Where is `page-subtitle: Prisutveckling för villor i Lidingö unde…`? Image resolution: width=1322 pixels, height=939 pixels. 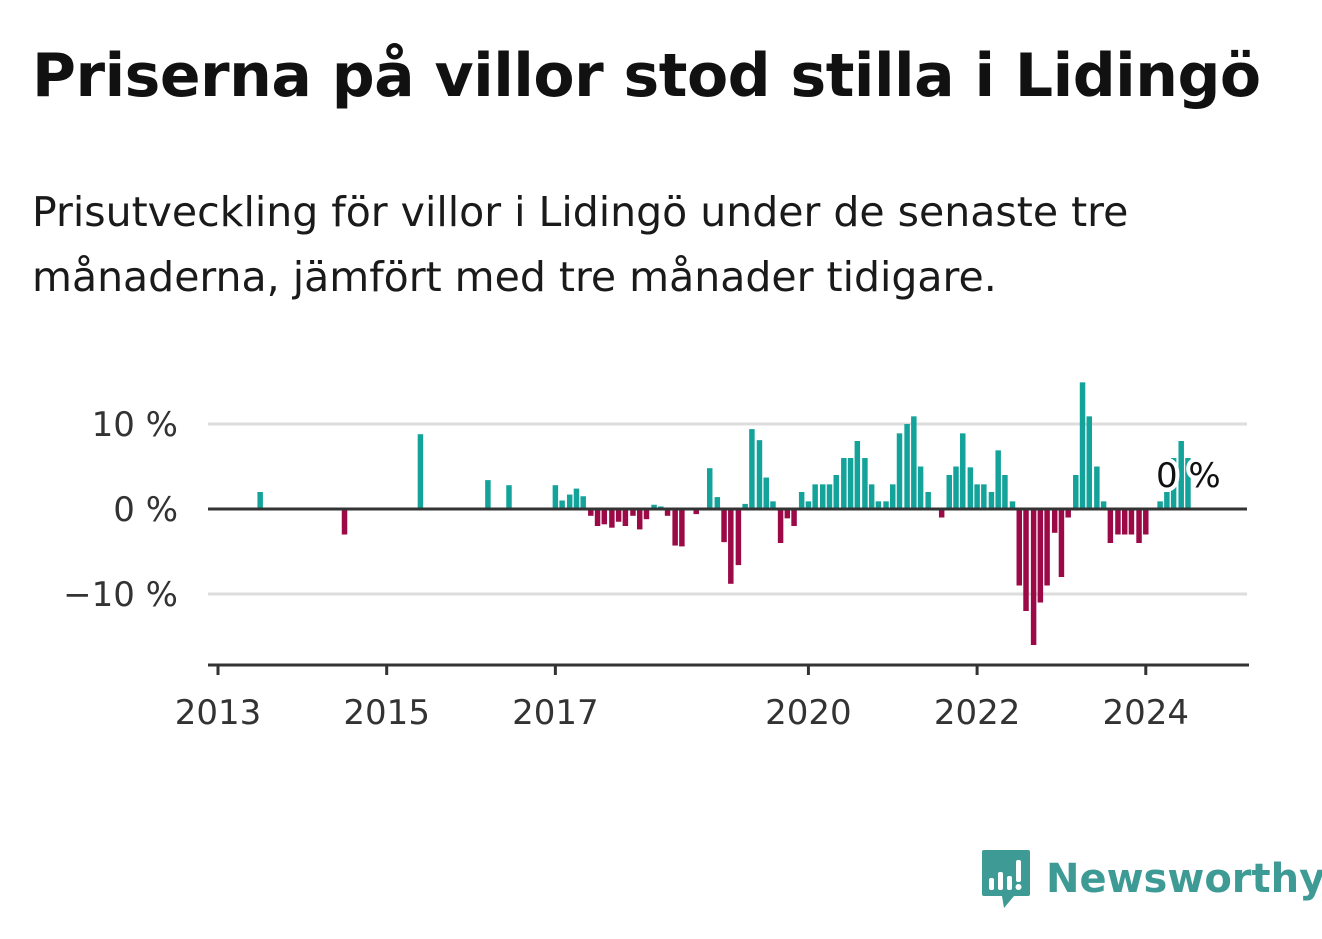
page-subtitle: Prisutveckling för villor i Lidingö unde… is located at coordinates (580, 244).